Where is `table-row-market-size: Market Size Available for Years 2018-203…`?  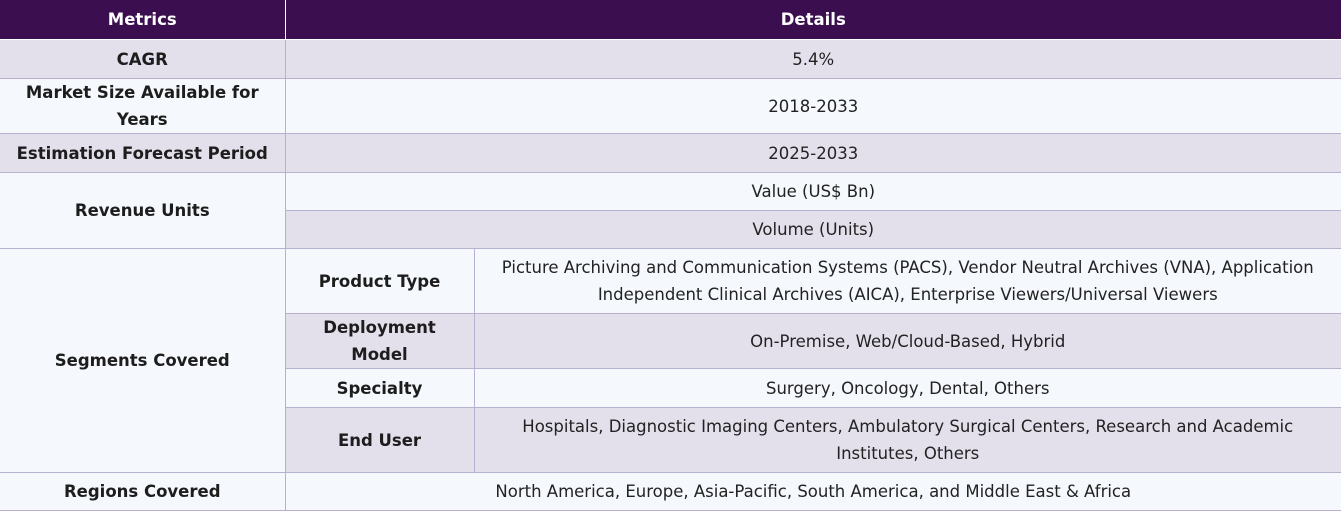
table-row-market-size: Market Size Available for Years 2018-203… is located at coordinates (670, 106).